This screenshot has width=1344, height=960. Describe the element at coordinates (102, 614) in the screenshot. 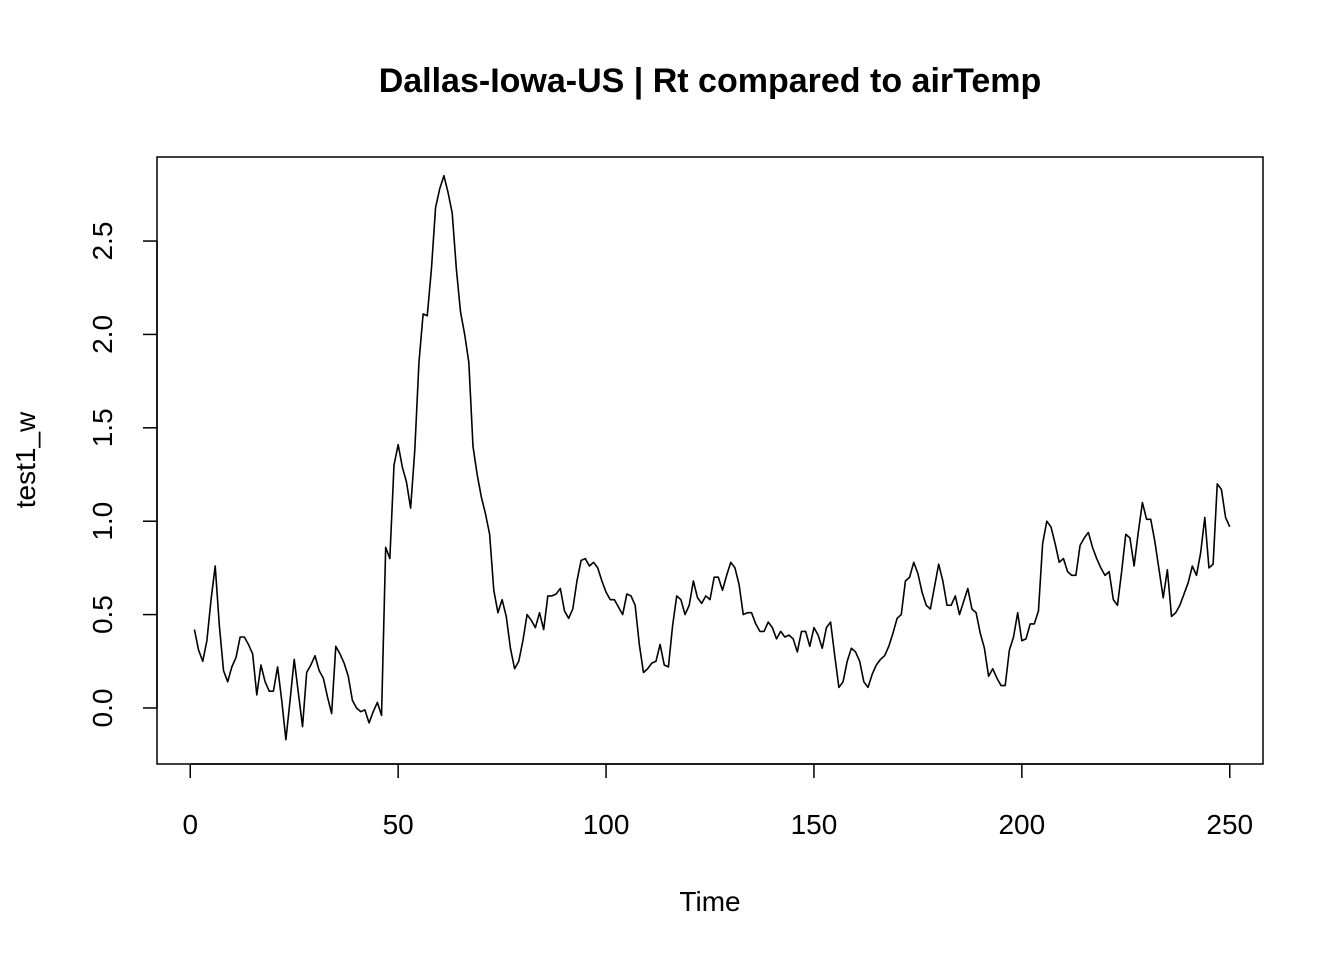

I see `y-tick-label: 0.5` at that location.